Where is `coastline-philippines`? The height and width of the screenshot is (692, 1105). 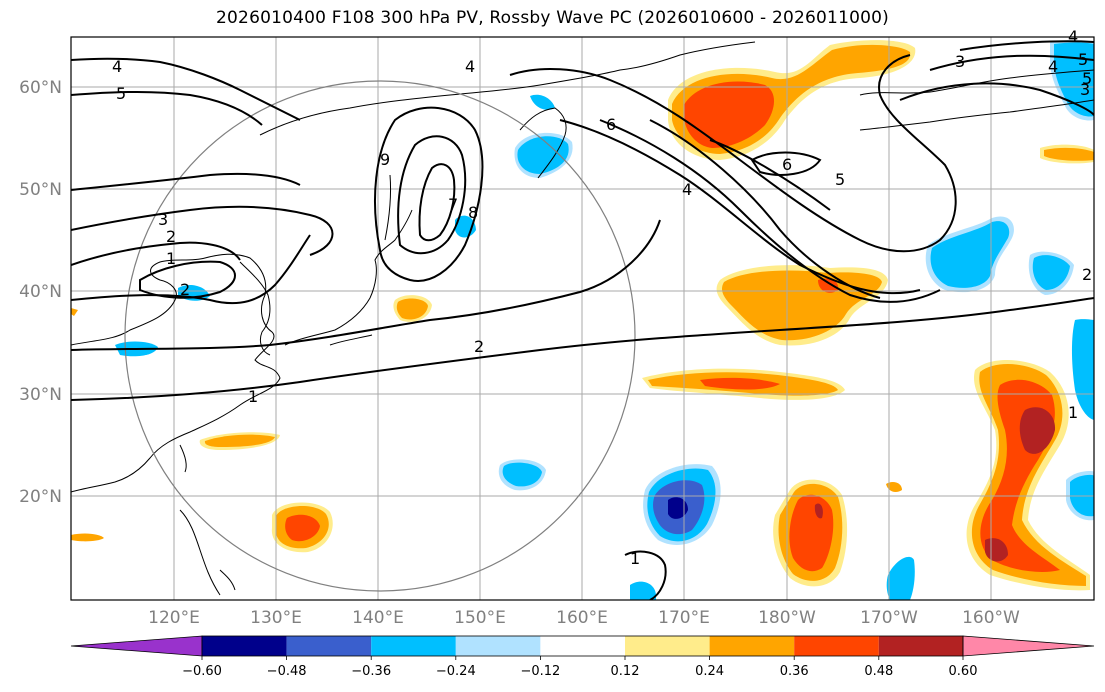
coastline-philippines is located at coordinates (200, 552).